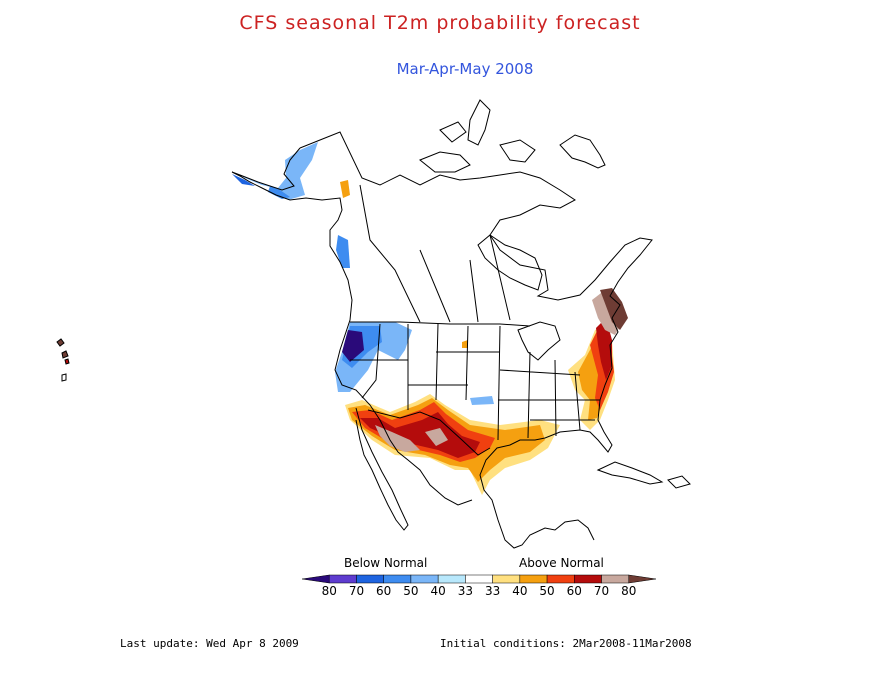  I want to click on hudson-bay, so click(510, 262).